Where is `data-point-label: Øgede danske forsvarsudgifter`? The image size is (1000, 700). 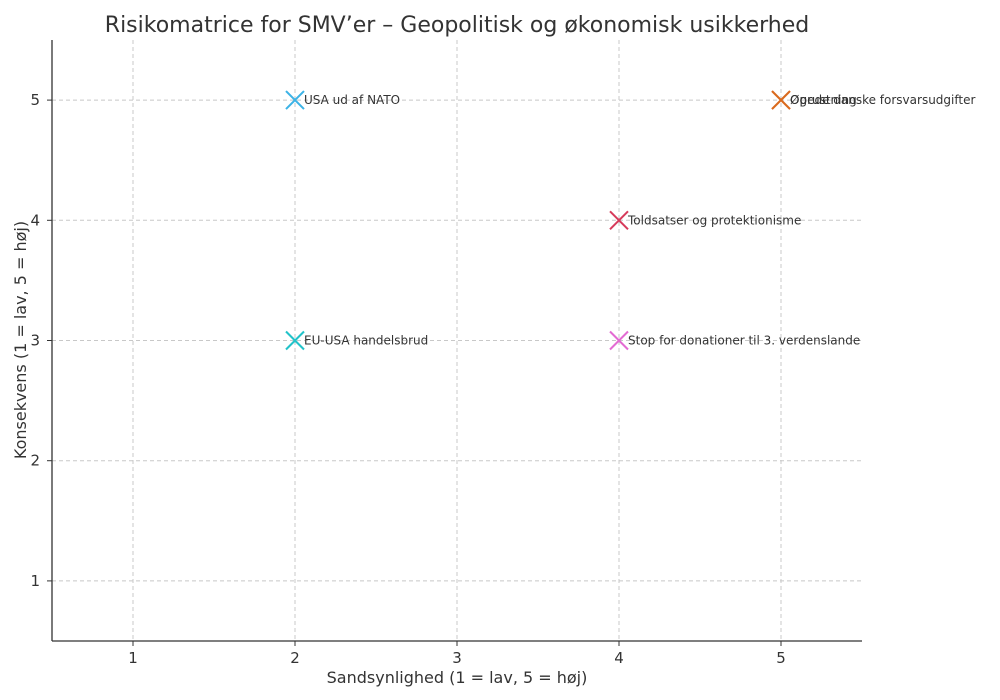
data-point-label: Øgede danske forsvarsudgifter is located at coordinates (882, 100).